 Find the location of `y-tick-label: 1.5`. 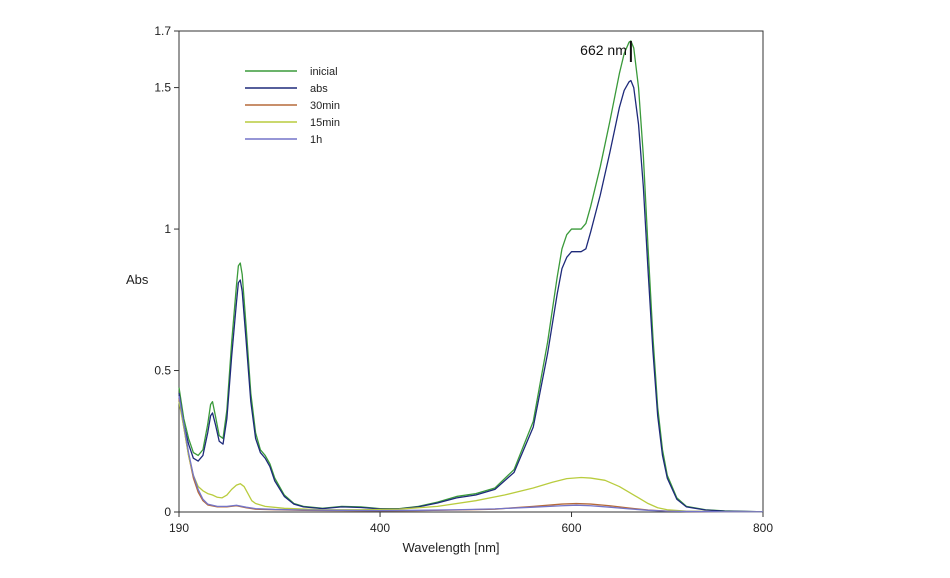

y-tick-label: 1.5 is located at coordinates (162, 88).